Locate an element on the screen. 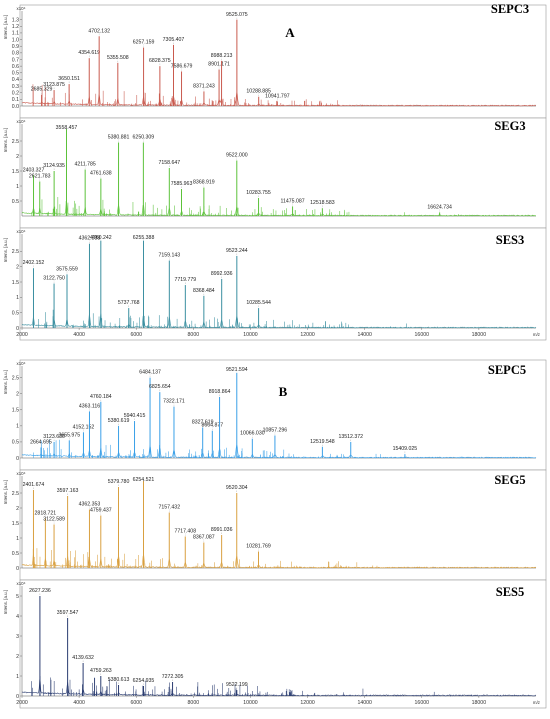 This screenshot has width=550, height=719. peak-label: 3655.975 is located at coordinates (69, 435).